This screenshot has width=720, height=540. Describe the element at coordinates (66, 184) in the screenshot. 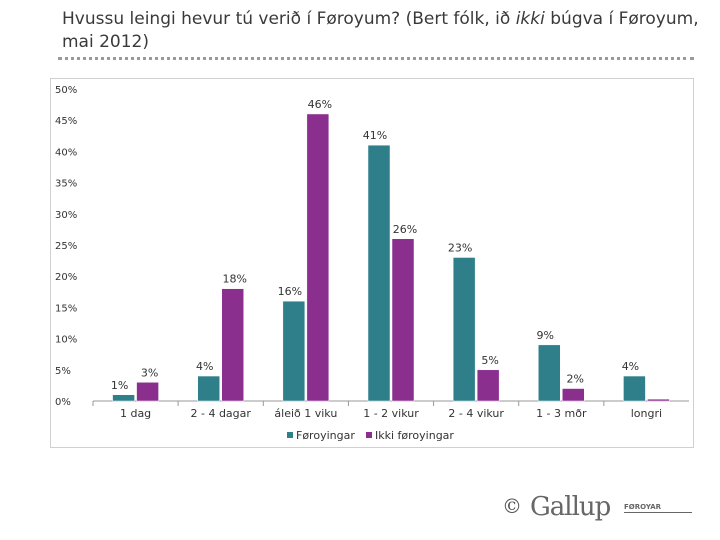

I see `y-tick-label: 35%` at that location.